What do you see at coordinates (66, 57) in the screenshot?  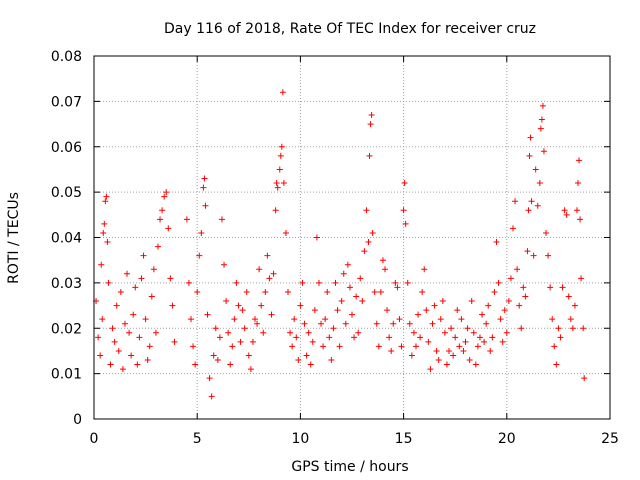 I see `y-tick-label: 0.08` at bounding box center [66, 57].